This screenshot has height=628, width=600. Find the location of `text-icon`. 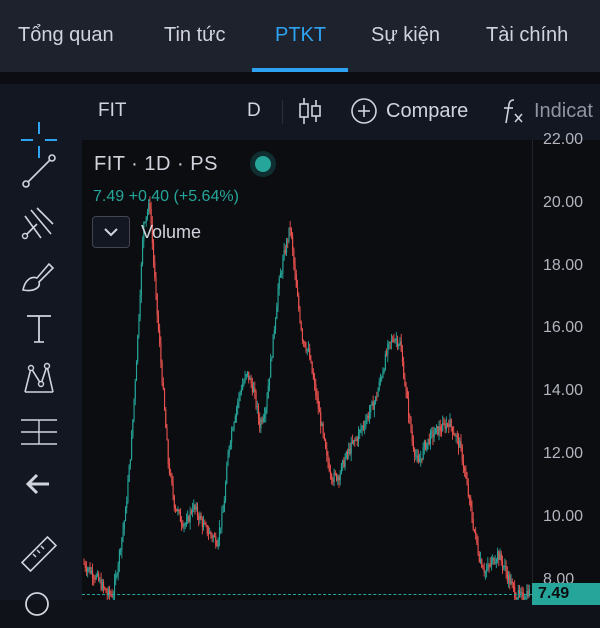

text-icon is located at coordinates (39, 328).